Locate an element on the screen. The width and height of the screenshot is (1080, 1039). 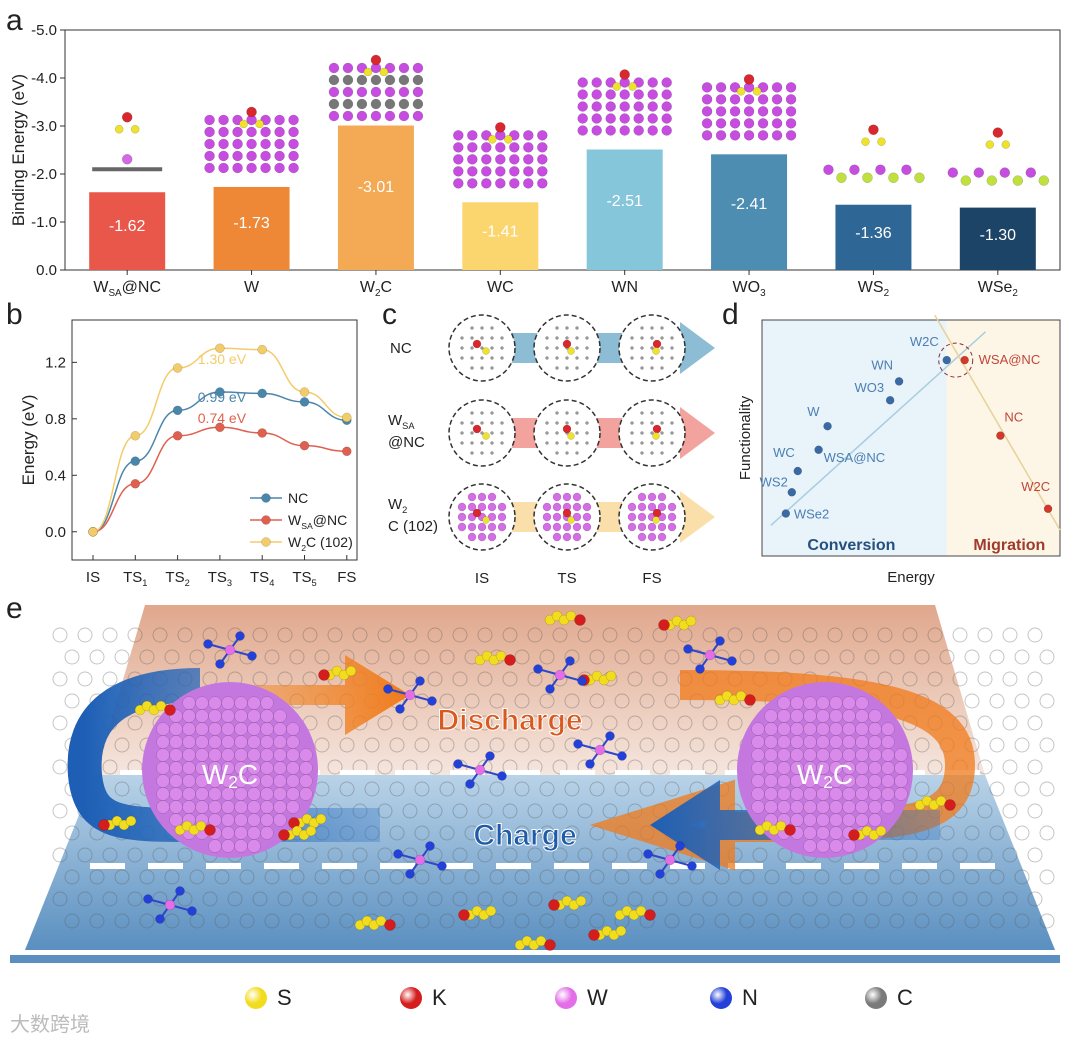
bar is located at coordinates (127, 231).